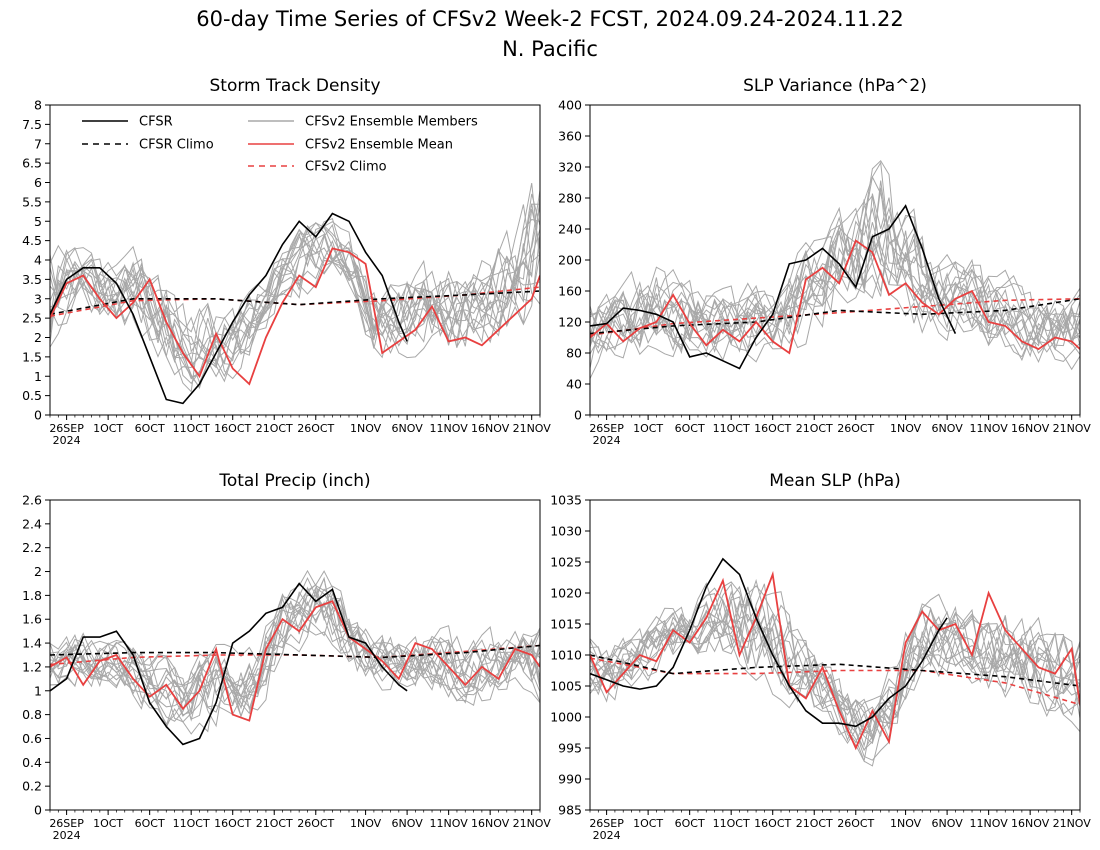  Describe the element at coordinates (38, 376) in the screenshot. I see `y-tick-label: 1` at that location.